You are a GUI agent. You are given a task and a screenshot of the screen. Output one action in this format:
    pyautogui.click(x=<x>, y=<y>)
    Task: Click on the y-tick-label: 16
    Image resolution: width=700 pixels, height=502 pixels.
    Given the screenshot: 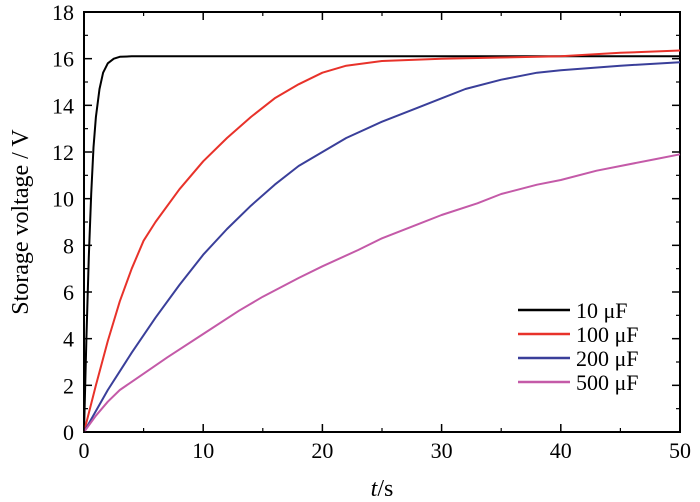 What is the action you would take?
    pyautogui.click(x=63, y=59)
    